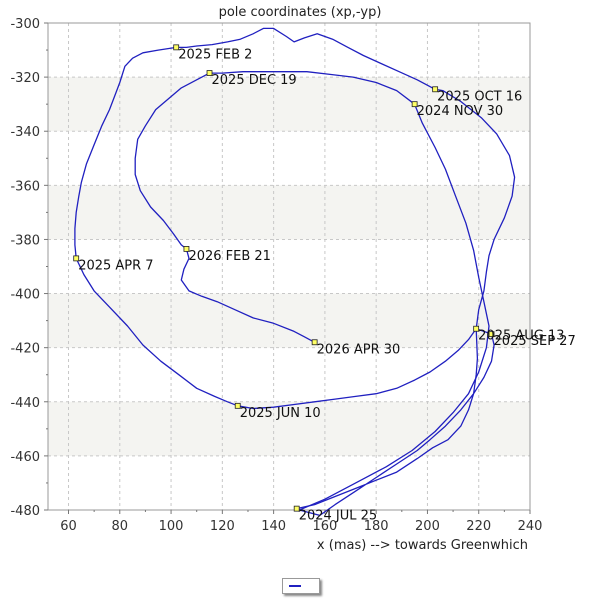 The image size is (600, 600). I want to click on date-label: 2024 JUL 25, so click(338, 516).